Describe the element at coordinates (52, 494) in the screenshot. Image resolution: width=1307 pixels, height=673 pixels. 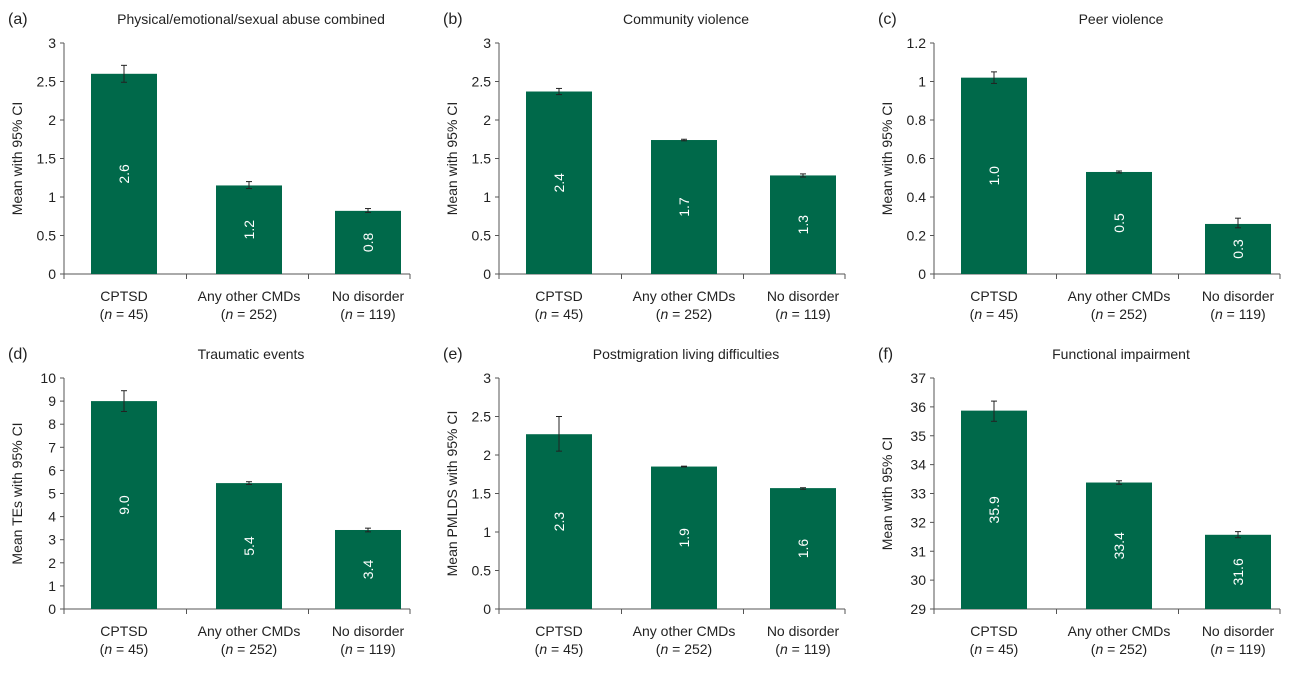
I see `y-tick-label: 5` at that location.